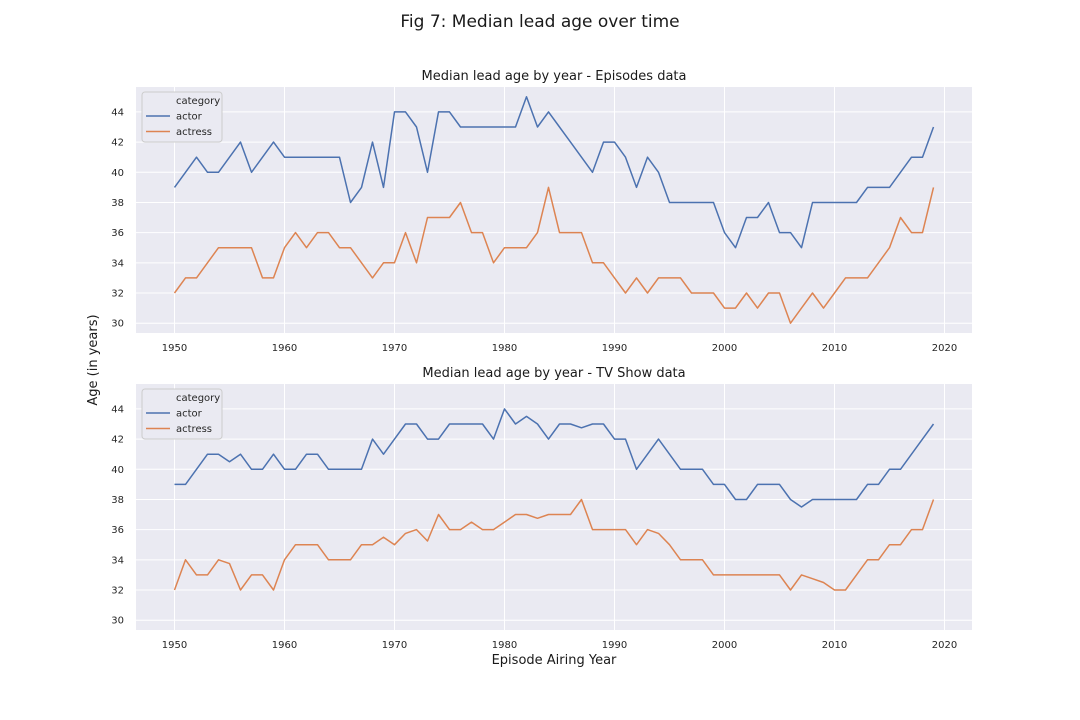 This screenshot has height=720, width=1080. Describe the element at coordinates (553, 373) in the screenshot. I see `subplot-title: Median lead age by year - TV Show data` at that location.